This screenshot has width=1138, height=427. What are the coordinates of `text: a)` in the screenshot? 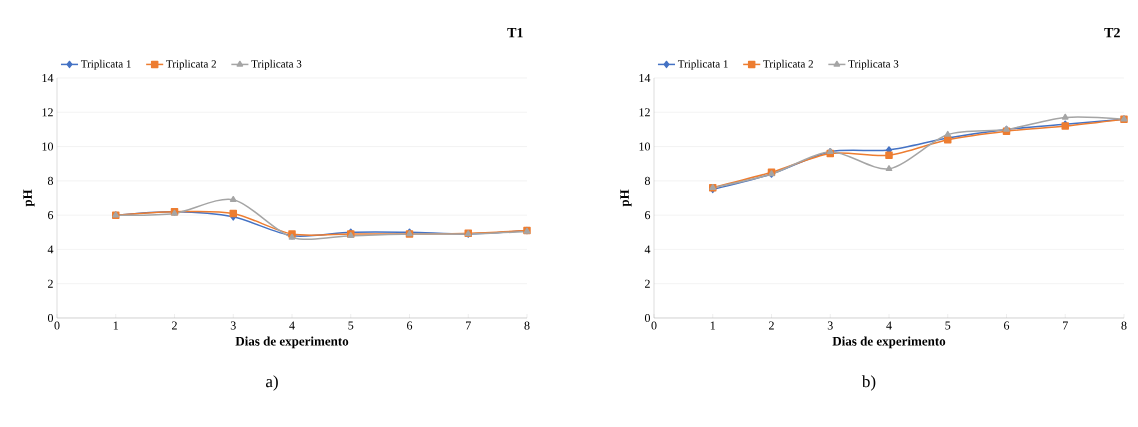 It's located at (272, 383).